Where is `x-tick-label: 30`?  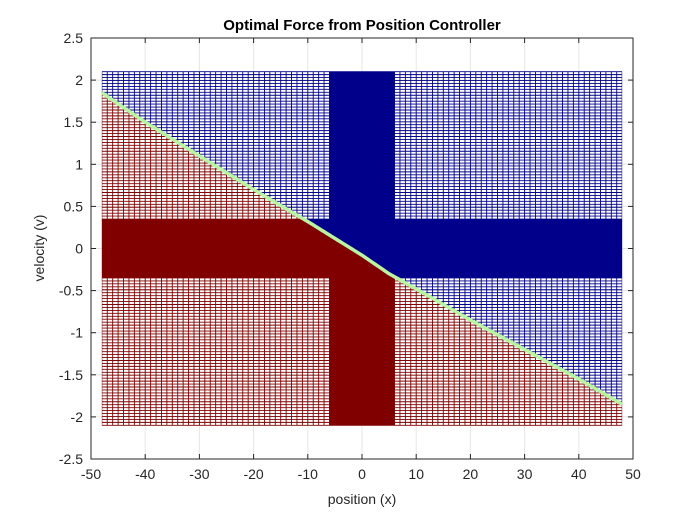
x-tick-label: 30 is located at coordinates (525, 474).